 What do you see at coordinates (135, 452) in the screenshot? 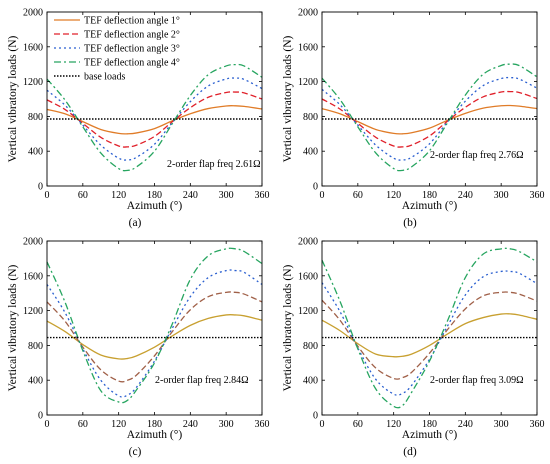
I see `panel-label: (c)` at bounding box center [135, 452].